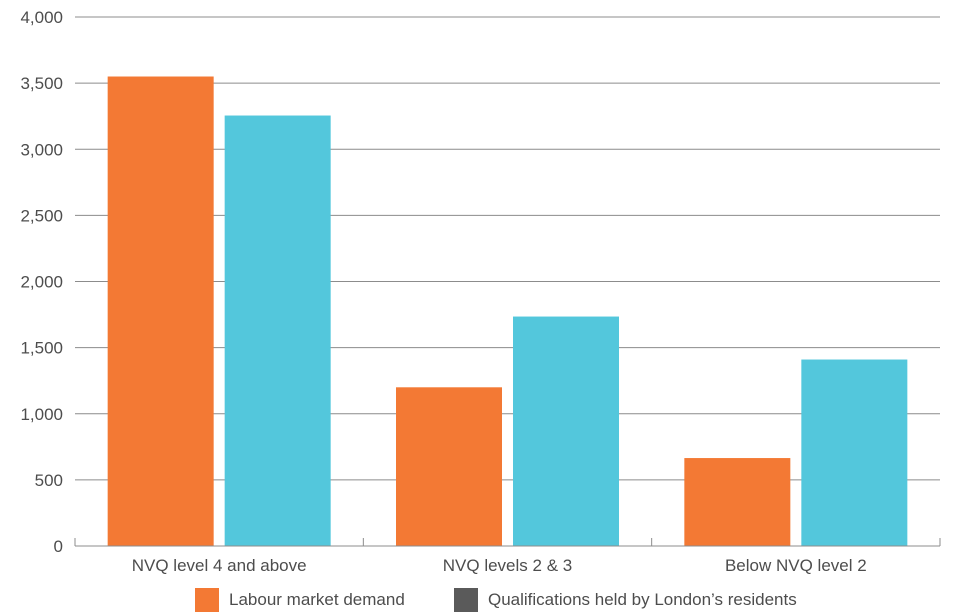 Image resolution: width=957 pixels, height=614 pixels. What do you see at coordinates (317, 599) in the screenshot?
I see `legend-label-labour-market-demand: Labour market demand` at bounding box center [317, 599].